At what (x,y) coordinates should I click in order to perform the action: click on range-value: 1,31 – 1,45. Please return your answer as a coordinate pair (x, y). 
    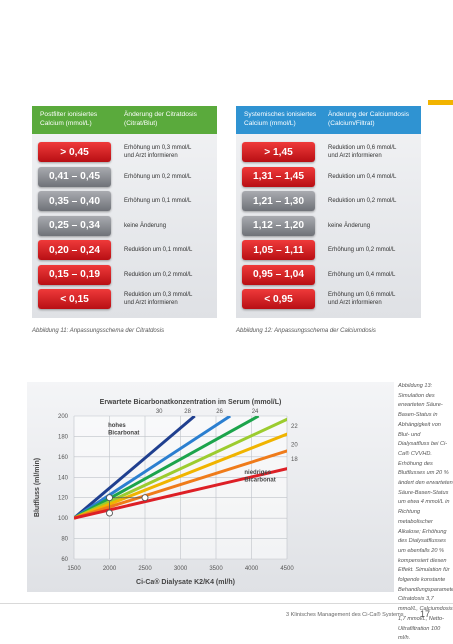
    Looking at the image, I should click on (278, 176).